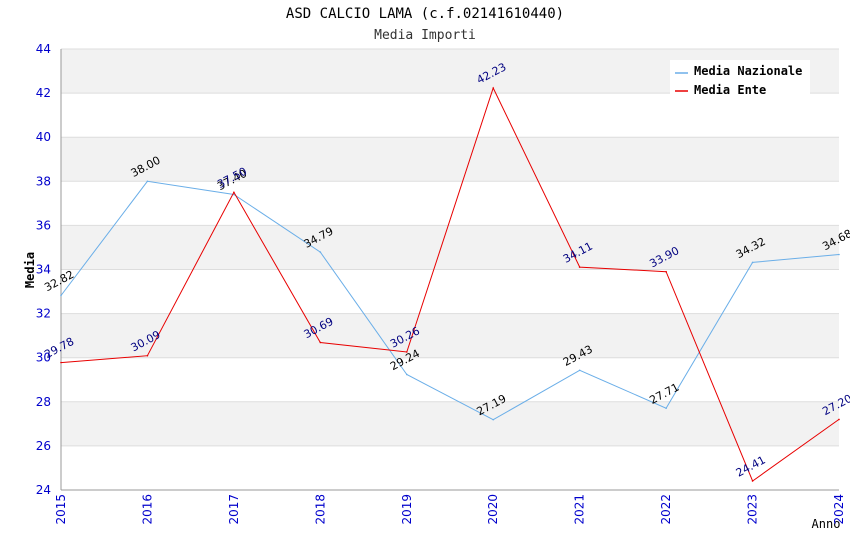  What do you see at coordinates (43, 49) in the screenshot?
I see `y-tick-label: 44` at bounding box center [43, 49].